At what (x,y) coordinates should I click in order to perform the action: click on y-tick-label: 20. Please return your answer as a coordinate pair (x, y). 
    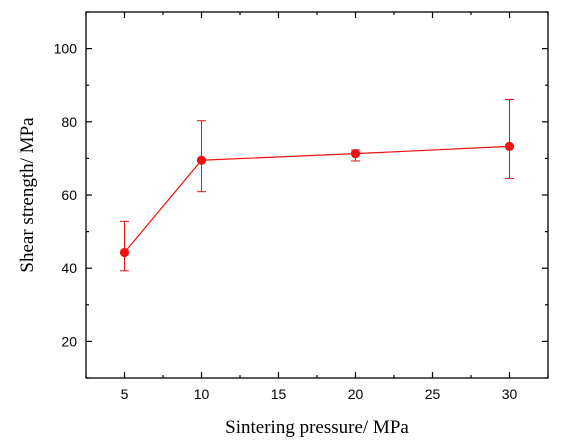
    Looking at the image, I should click on (69, 341).